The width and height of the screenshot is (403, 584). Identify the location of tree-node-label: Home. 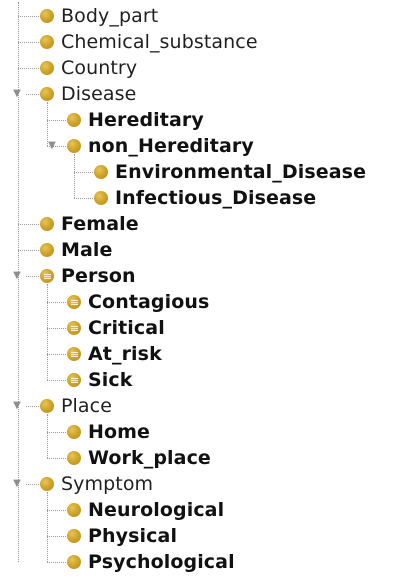
(119, 432).